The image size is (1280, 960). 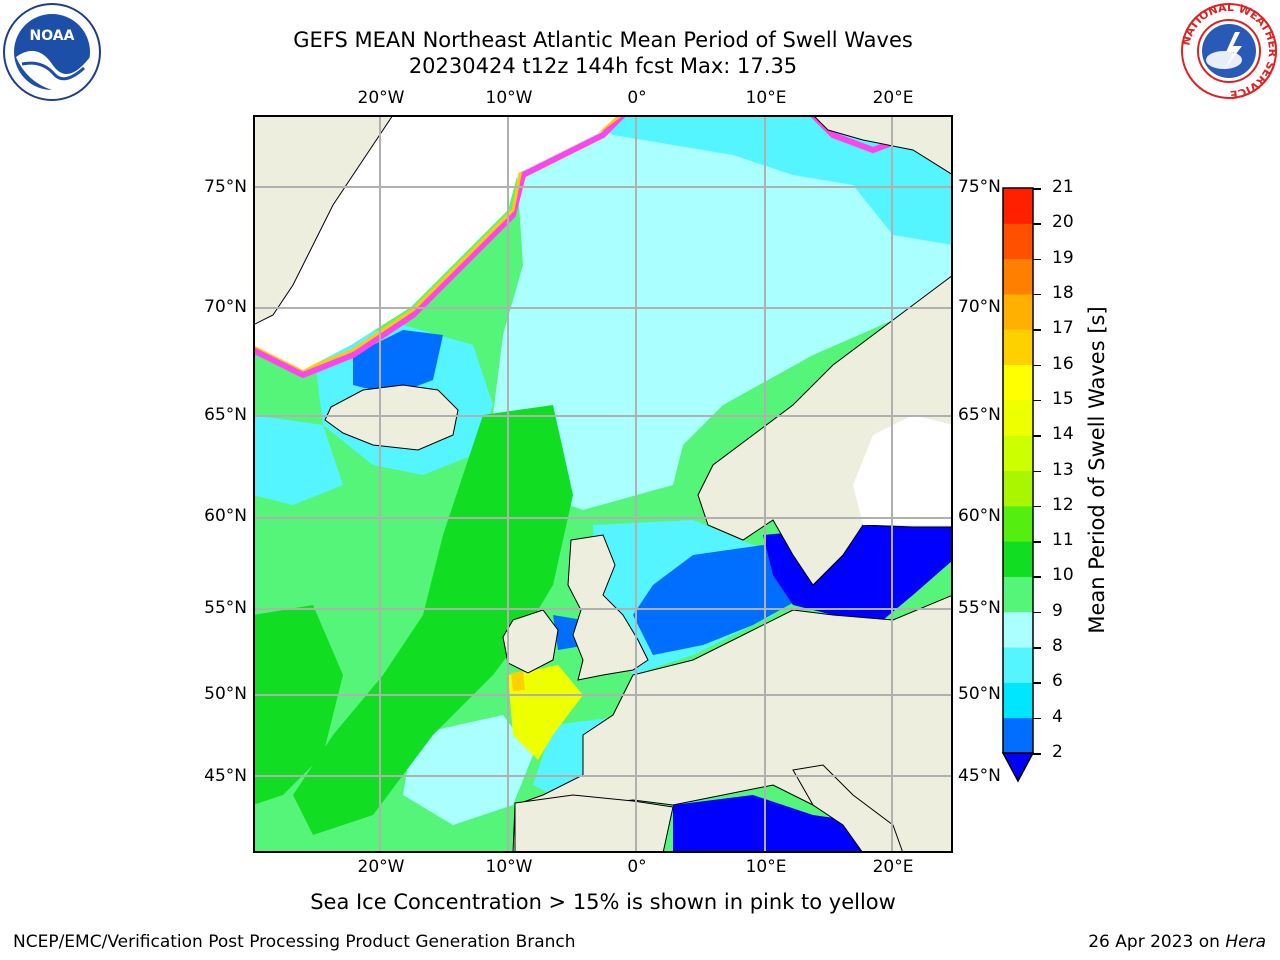 I want to click on noaa-logo: NOAA, so click(x=52, y=52).